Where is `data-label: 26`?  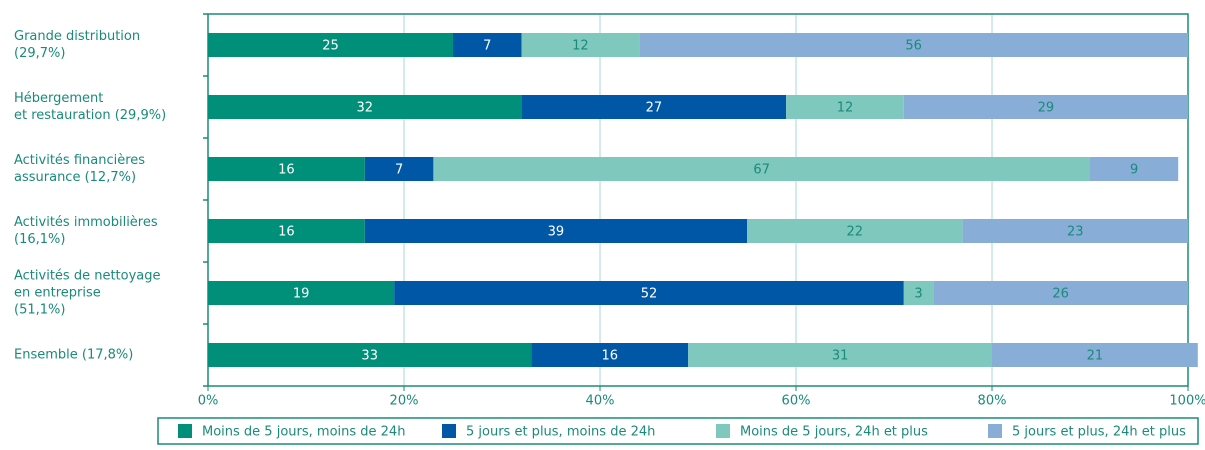 data-label: 26 is located at coordinates (1060, 294).